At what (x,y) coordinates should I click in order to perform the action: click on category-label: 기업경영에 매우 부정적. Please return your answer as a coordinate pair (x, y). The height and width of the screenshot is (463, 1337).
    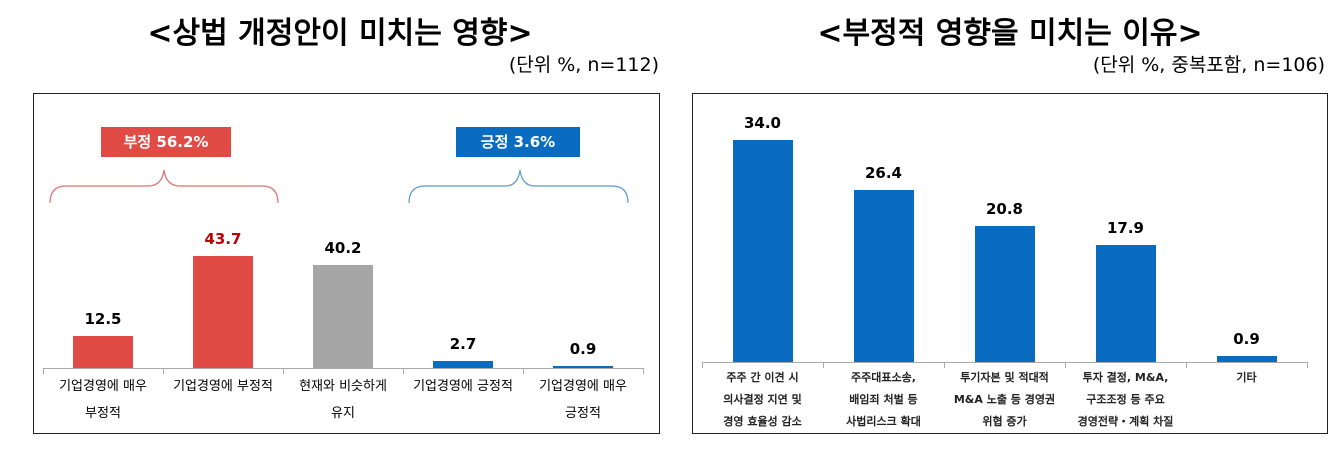
    Looking at the image, I should click on (103, 400).